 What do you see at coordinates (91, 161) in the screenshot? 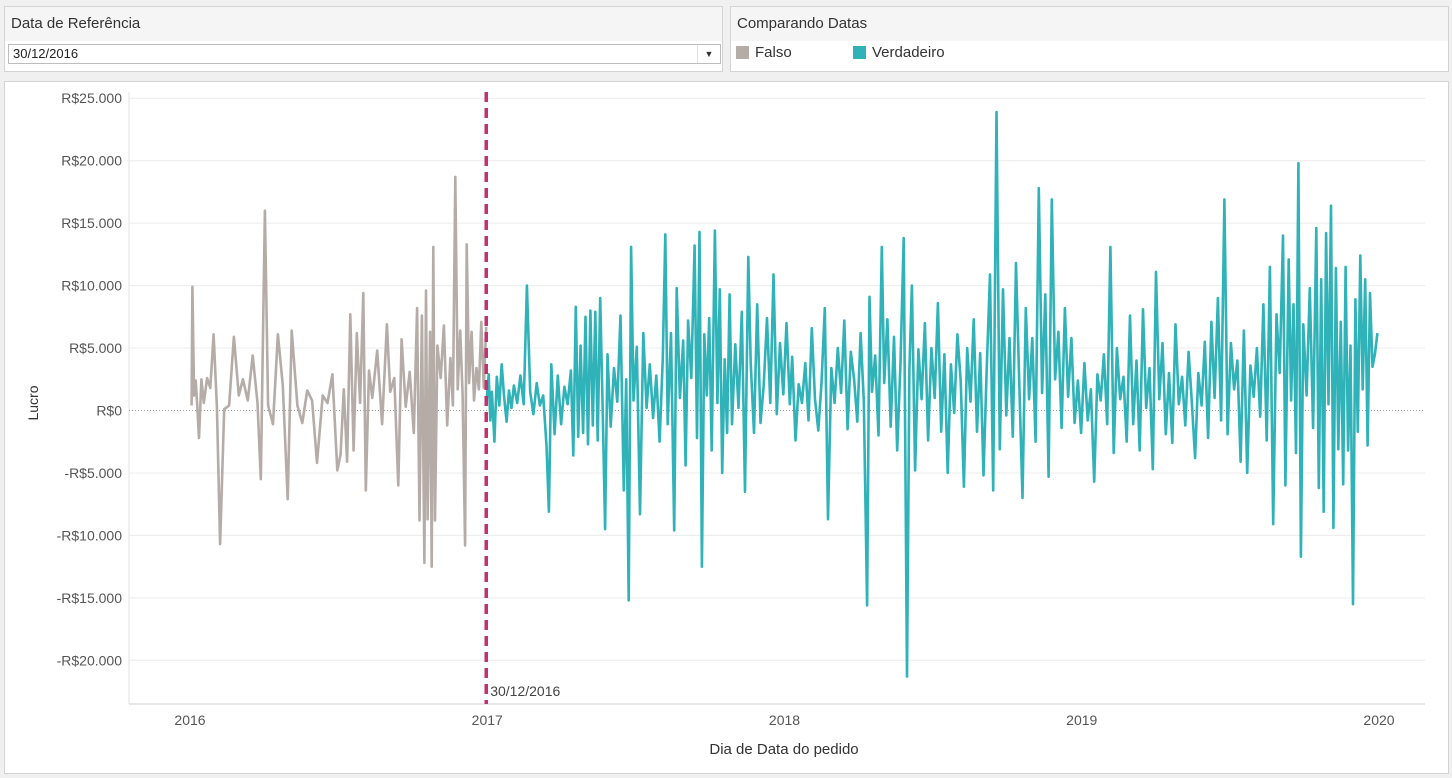
I see `y-tick-label: R$20.000` at bounding box center [91, 161].